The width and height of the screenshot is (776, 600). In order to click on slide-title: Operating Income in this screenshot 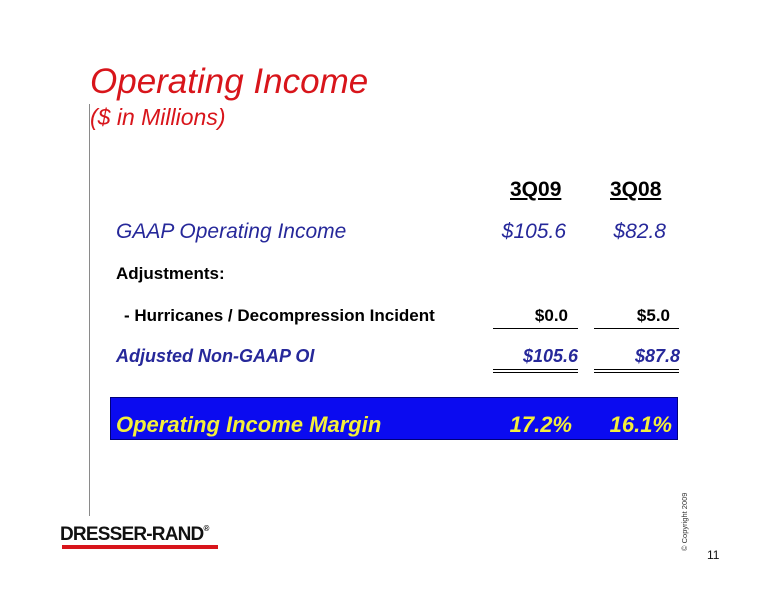, I will do `click(229, 81)`.